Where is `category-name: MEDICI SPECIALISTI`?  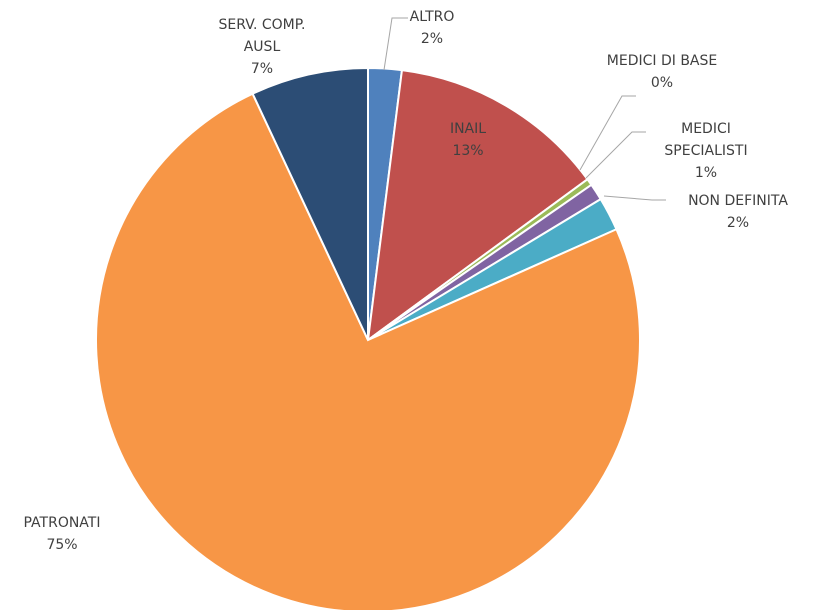 category-name: MEDICI SPECIALISTI is located at coordinates (706, 140).